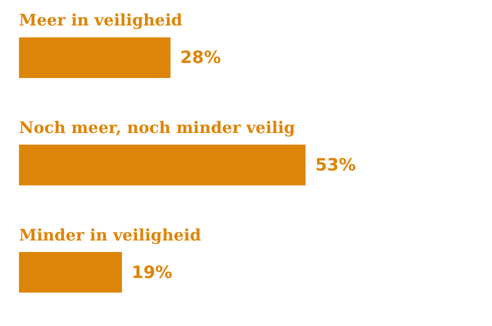 This screenshot has height=326, width=492. I want to click on data-label: 28%, so click(200, 58).